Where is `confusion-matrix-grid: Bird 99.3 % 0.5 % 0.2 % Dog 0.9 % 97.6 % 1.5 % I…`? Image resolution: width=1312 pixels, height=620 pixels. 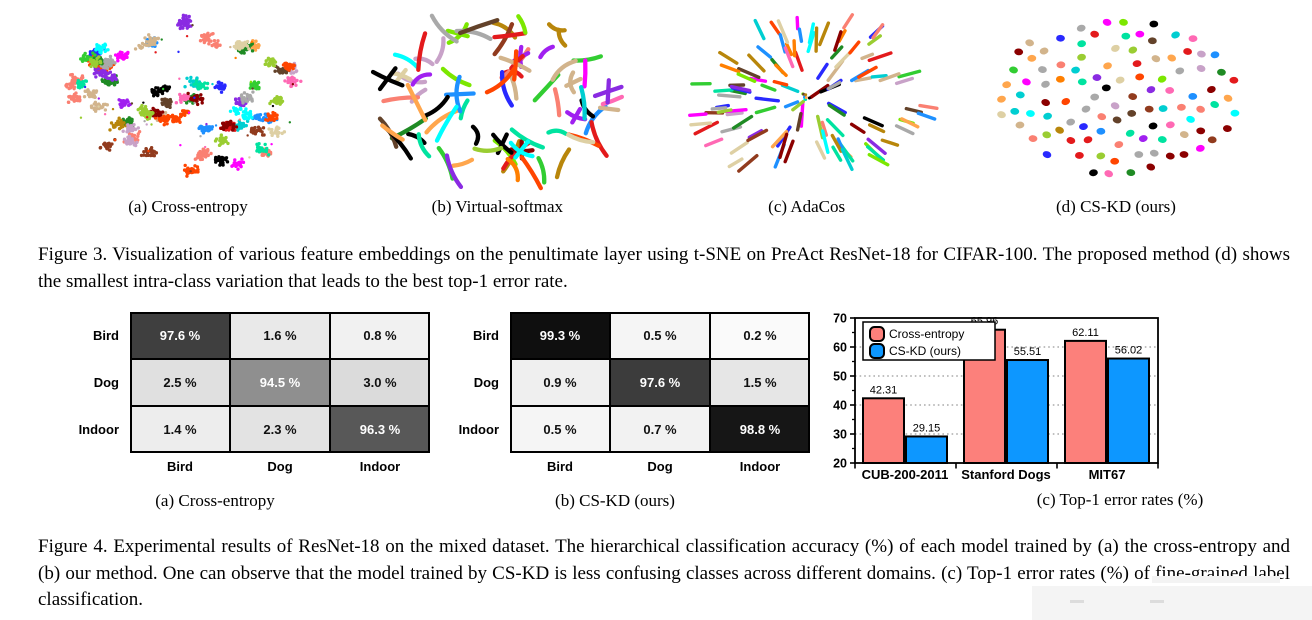
confusion-matrix-grid: Bird 99.3 % 0.5 % 0.2 % Dog 0.9 % 97.6 % 1.5 % I… is located at coordinates (624, 395).